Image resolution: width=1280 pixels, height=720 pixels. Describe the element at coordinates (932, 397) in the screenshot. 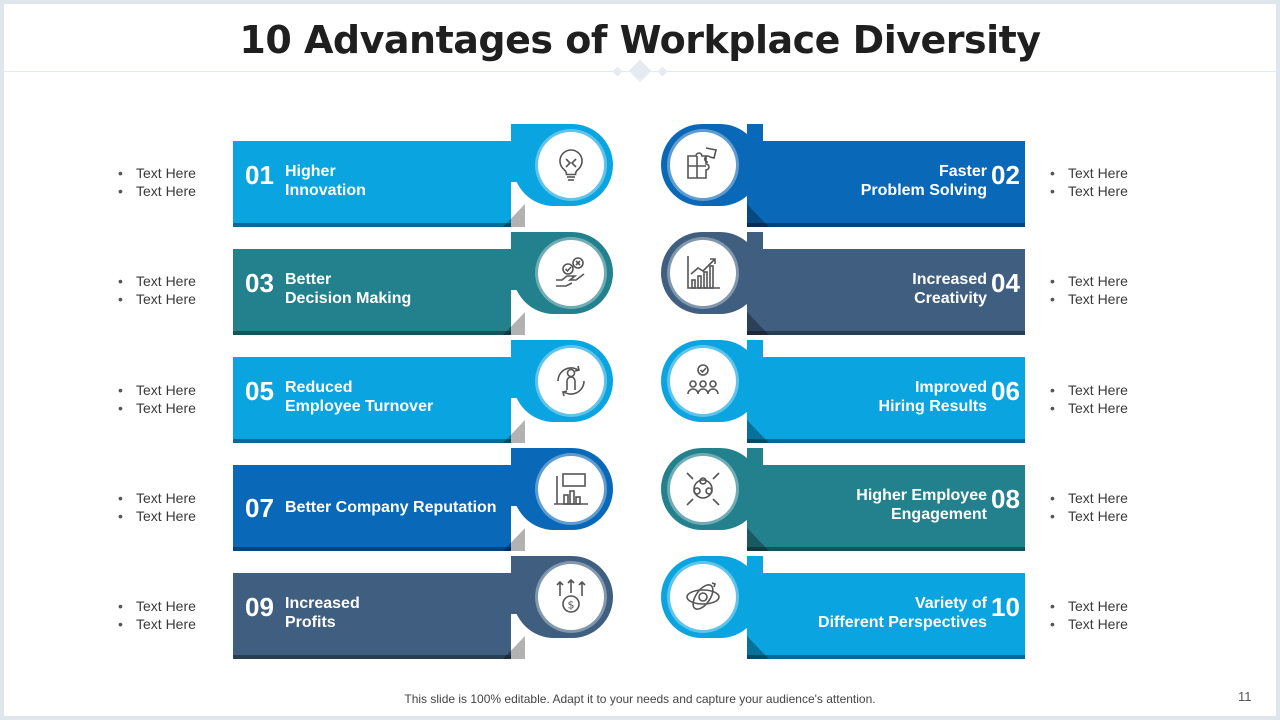

I see `card-label: Improved Hiring Results` at that location.